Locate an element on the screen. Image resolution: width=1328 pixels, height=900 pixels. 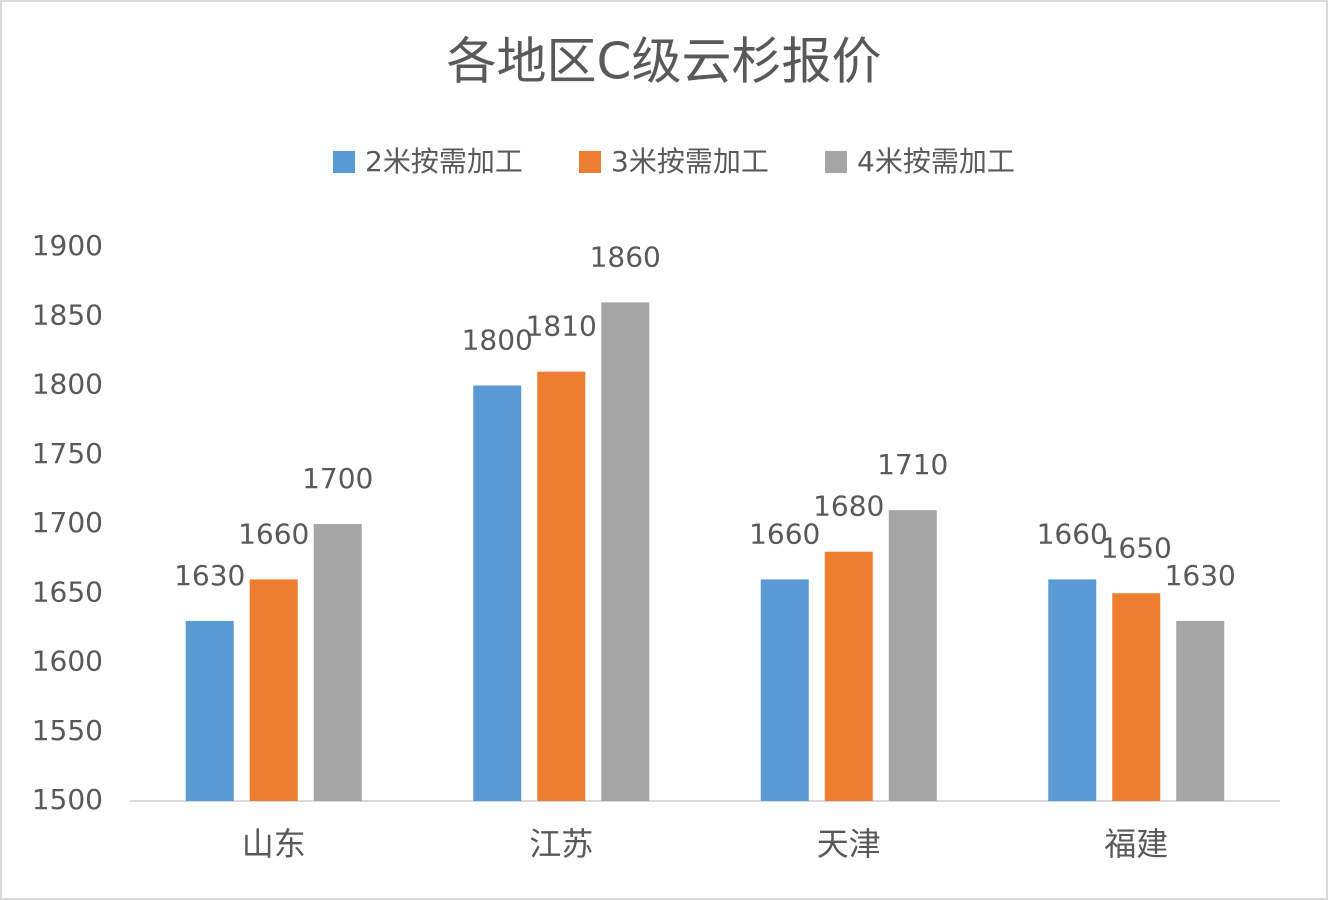
data-label: 1810 is located at coordinates (561, 326).